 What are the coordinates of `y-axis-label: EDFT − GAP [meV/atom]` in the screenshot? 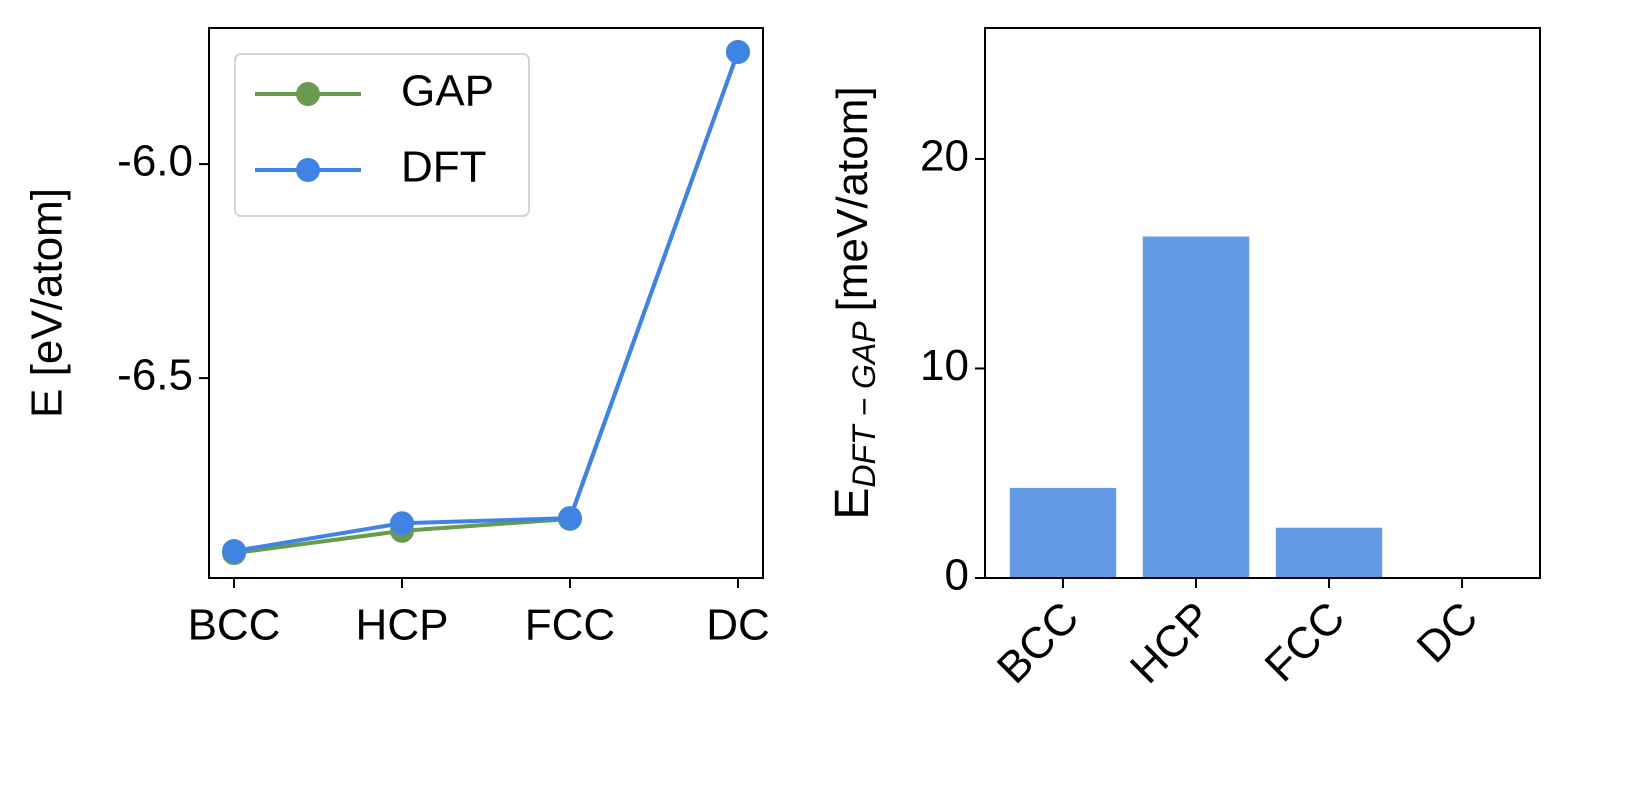 It's located at (854, 302).